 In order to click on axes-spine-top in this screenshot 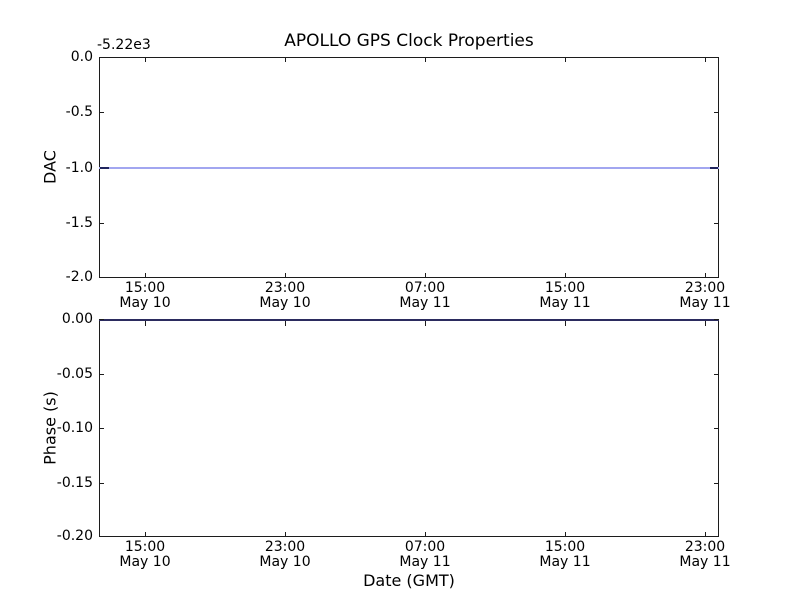, I will do `click(409, 57)`.